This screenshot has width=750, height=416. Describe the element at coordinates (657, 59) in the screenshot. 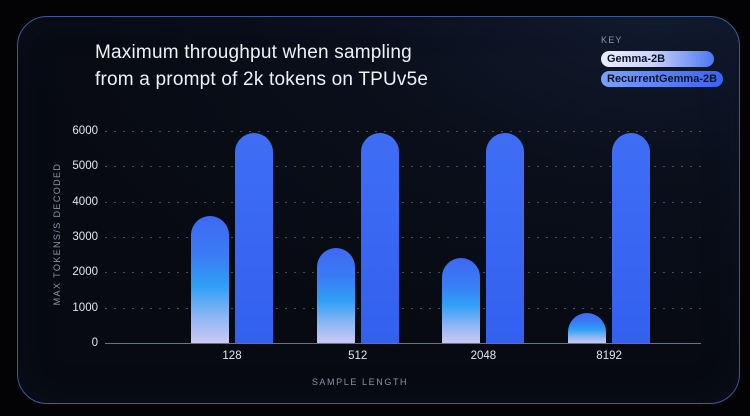

I see `legend-item-gemma-2b: Gemma-2B` at that location.